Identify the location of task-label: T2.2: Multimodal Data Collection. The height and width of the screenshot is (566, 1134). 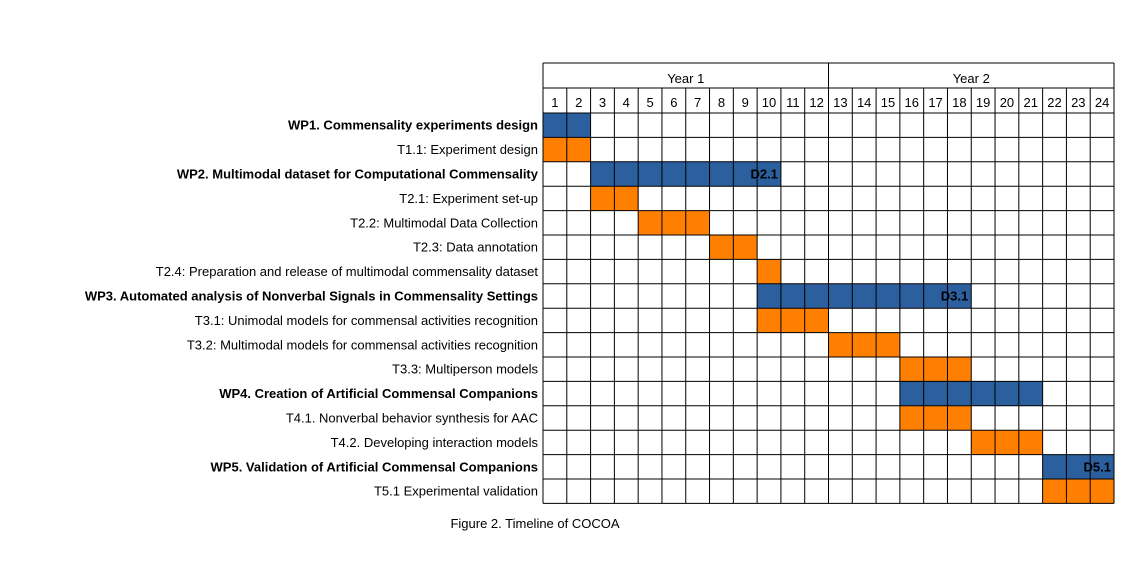
(444, 222).